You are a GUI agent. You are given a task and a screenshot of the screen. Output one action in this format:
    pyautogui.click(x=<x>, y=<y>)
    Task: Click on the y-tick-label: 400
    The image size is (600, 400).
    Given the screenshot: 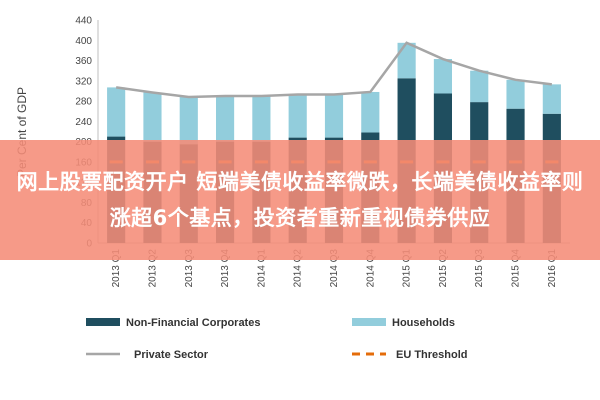 What is the action you would take?
    pyautogui.click(x=83, y=41)
    